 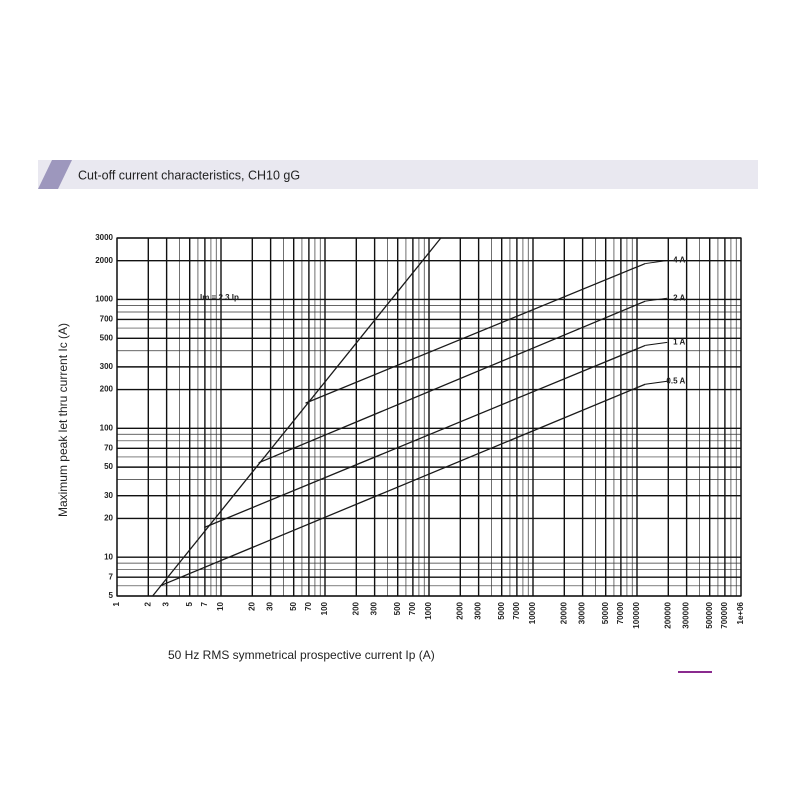 What do you see at coordinates (308, 605) in the screenshot?
I see `x-tick-label: 70` at bounding box center [308, 605].